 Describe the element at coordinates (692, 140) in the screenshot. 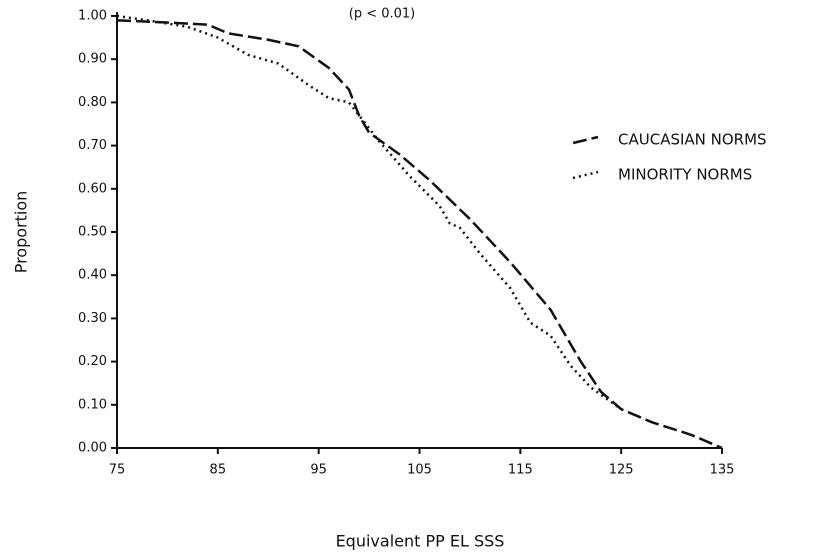

I see `legend-label: CAUCASIAN NORMS` at that location.